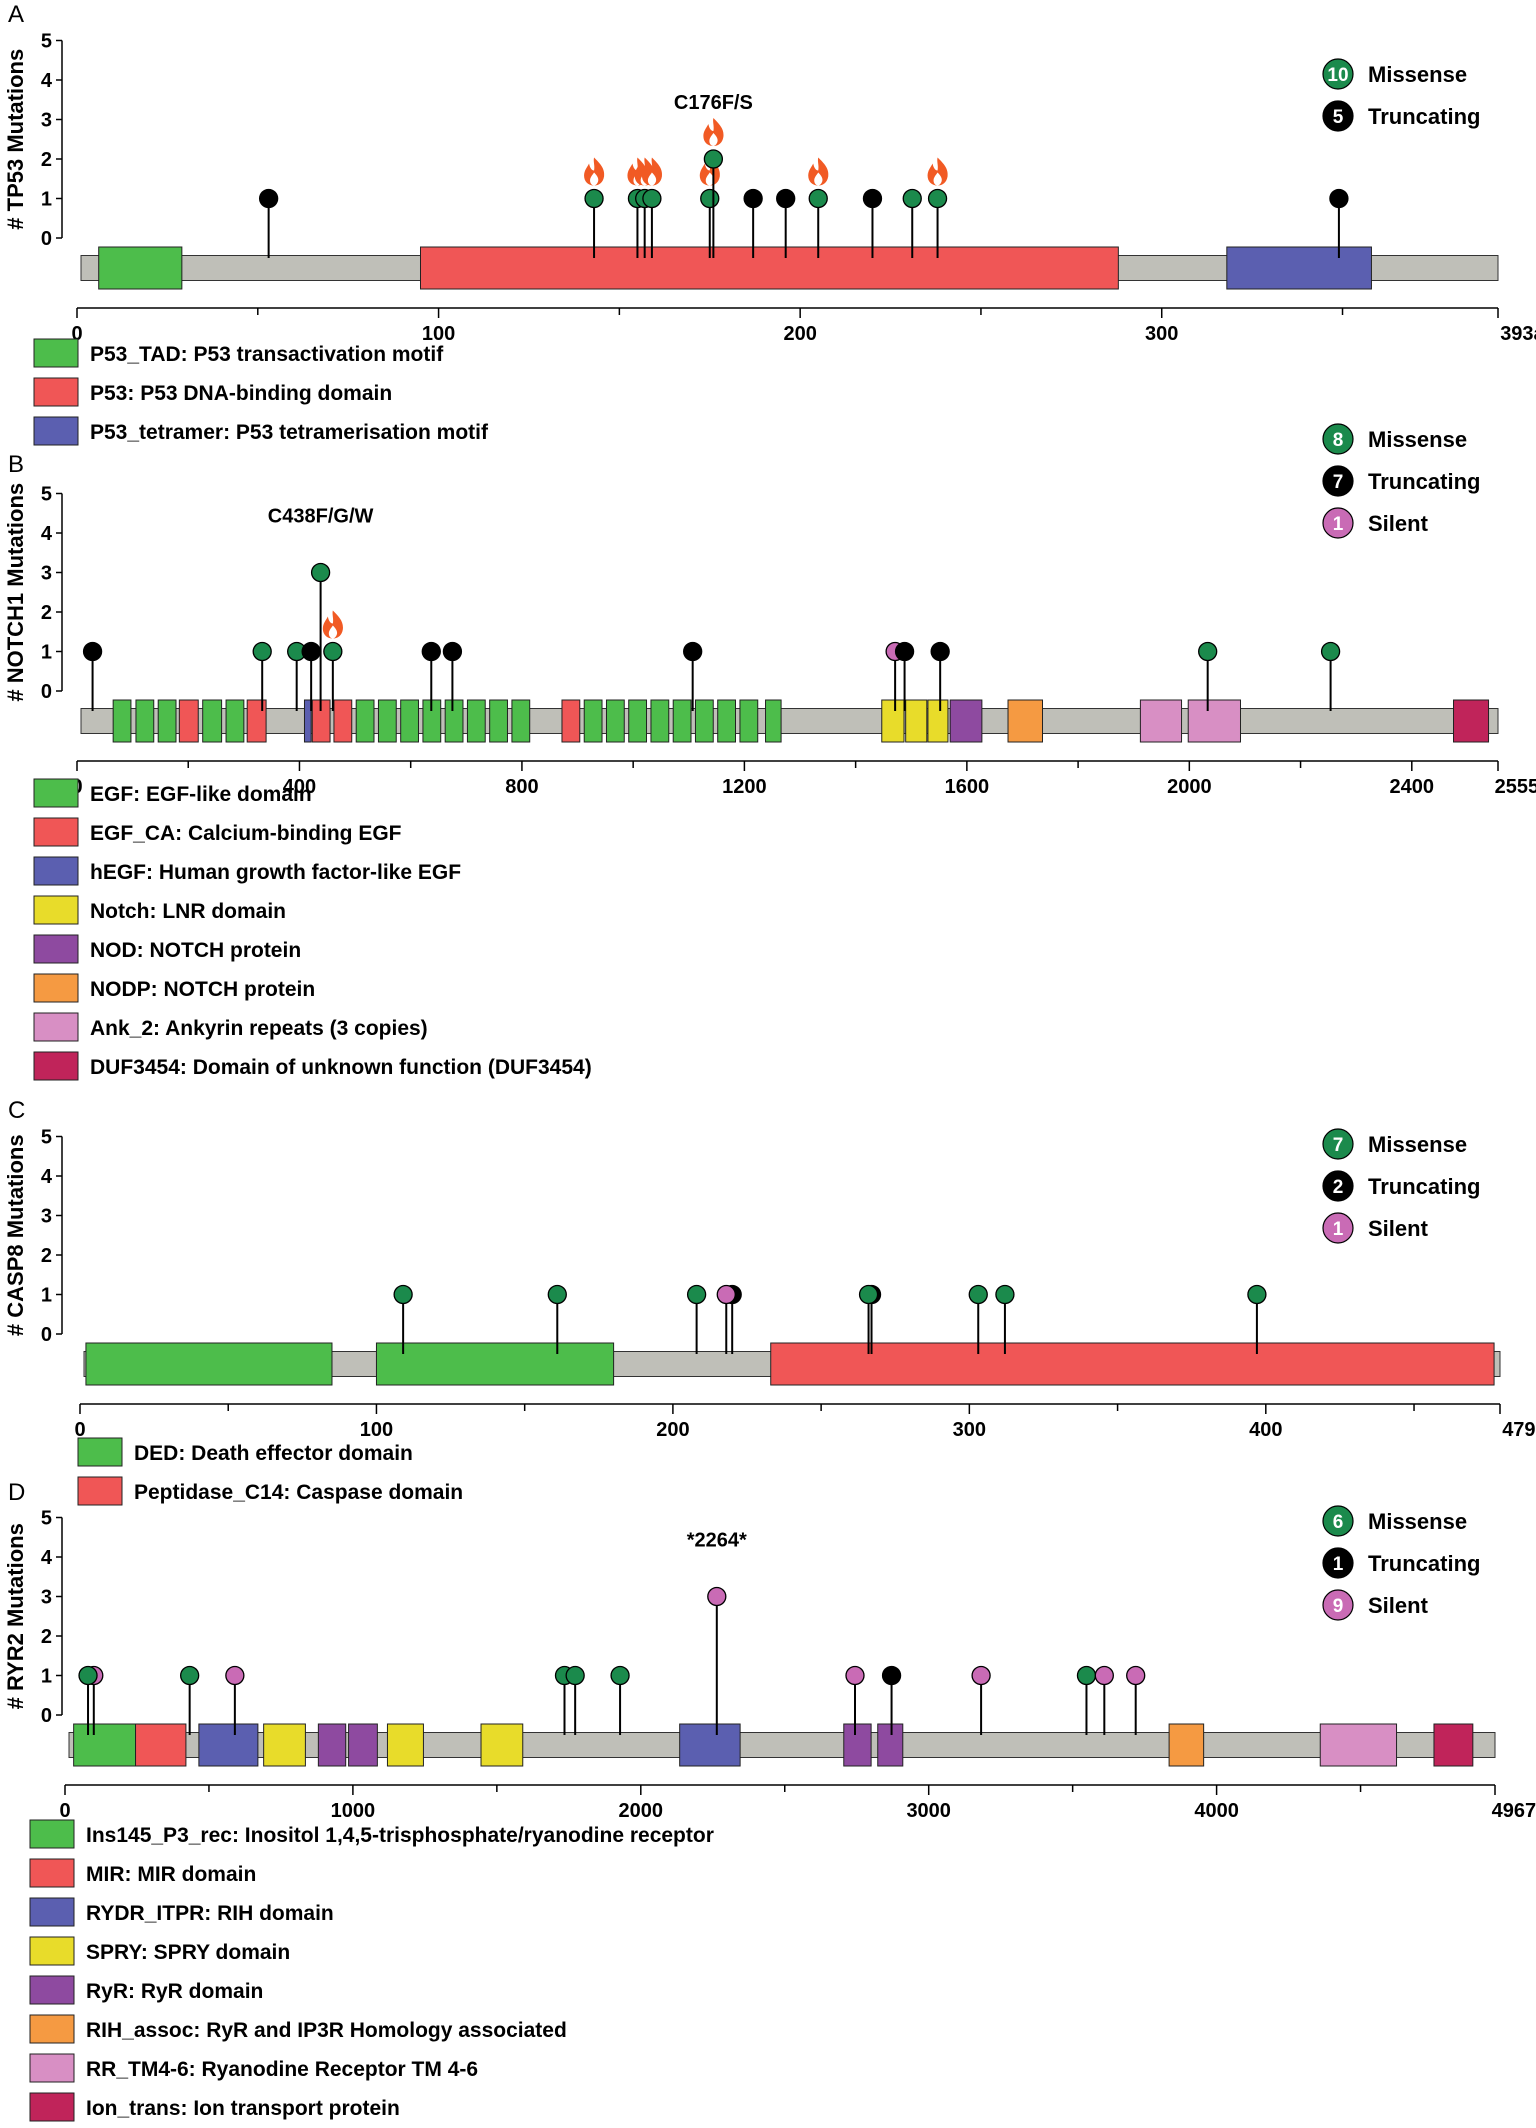 This screenshot has width=1536, height=2128. What do you see at coordinates (969, 1430) in the screenshot?
I see `x-tick-label: 300` at bounding box center [969, 1430].